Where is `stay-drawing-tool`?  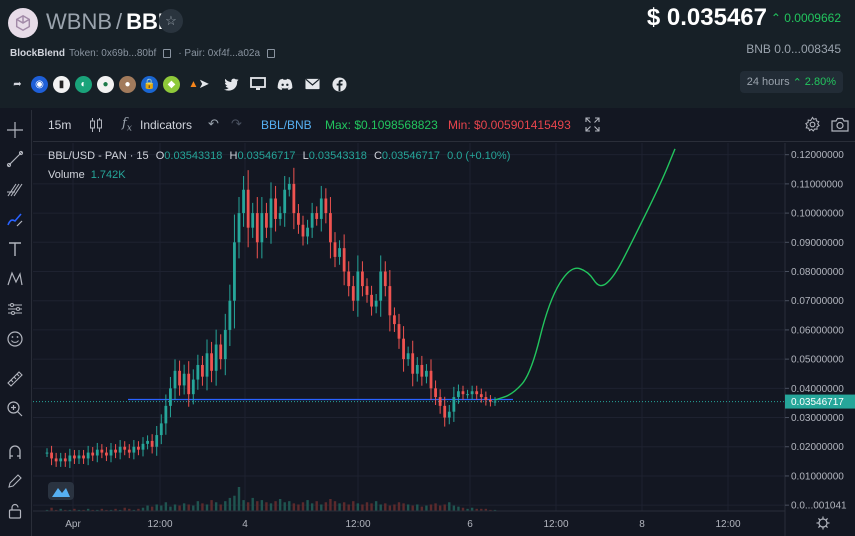 stay-drawing-tool is located at coordinates (15, 481).